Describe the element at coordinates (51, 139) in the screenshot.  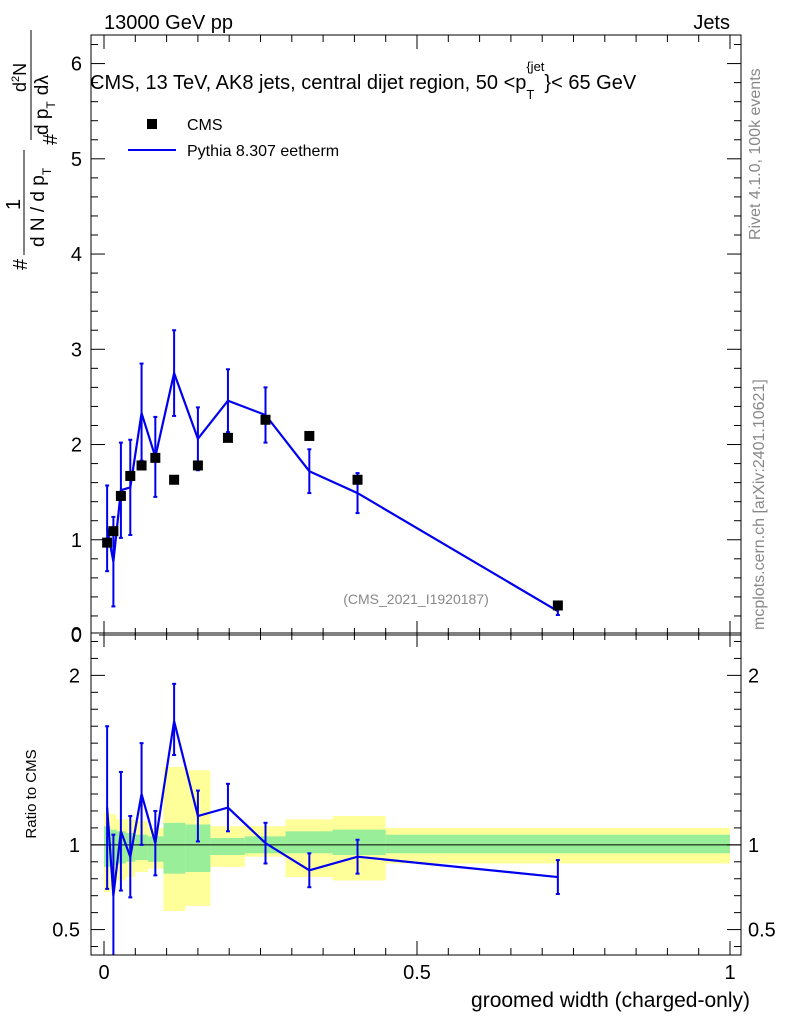
I see `ylabel-hash-2: #` at that location.